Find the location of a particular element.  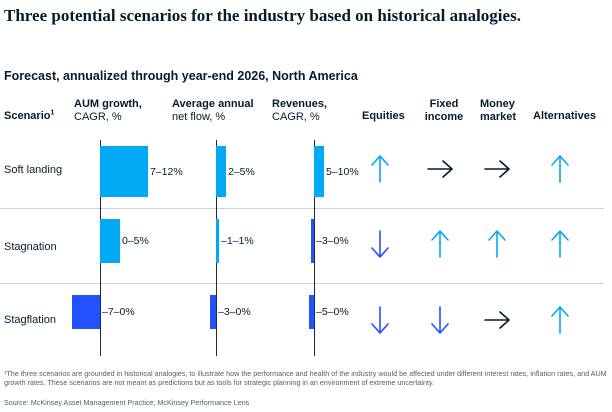

revenue-value-soft-landing: 5–10% is located at coordinates (342, 171).